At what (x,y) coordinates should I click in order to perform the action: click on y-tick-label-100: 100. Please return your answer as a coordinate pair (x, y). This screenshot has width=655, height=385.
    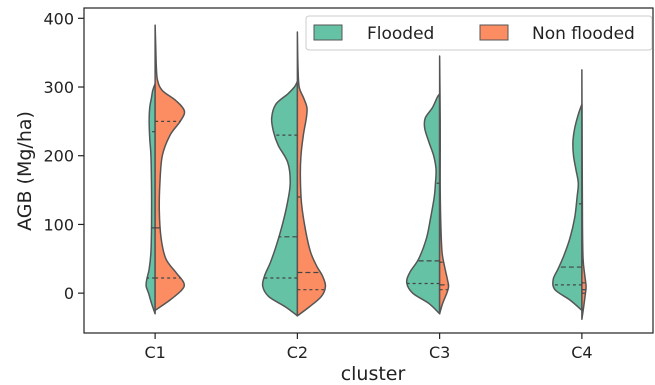
    Looking at the image, I should click on (58, 224).